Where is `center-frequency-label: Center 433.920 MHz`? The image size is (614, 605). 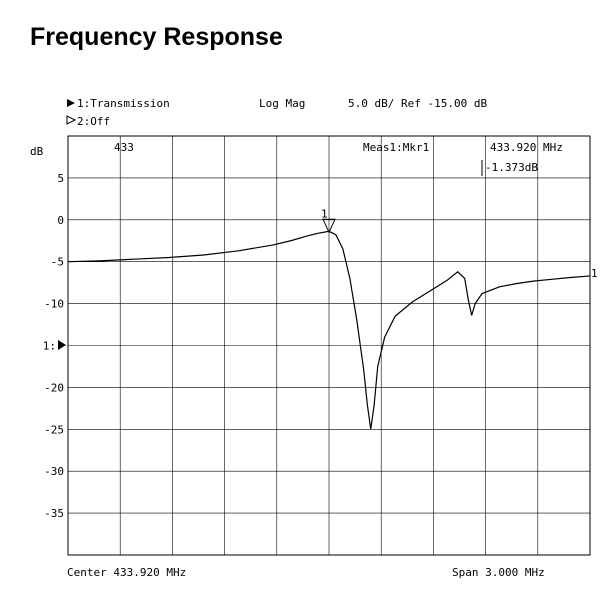
center-frequency-label: Center 433.920 MHz is located at coordinates (126, 572).